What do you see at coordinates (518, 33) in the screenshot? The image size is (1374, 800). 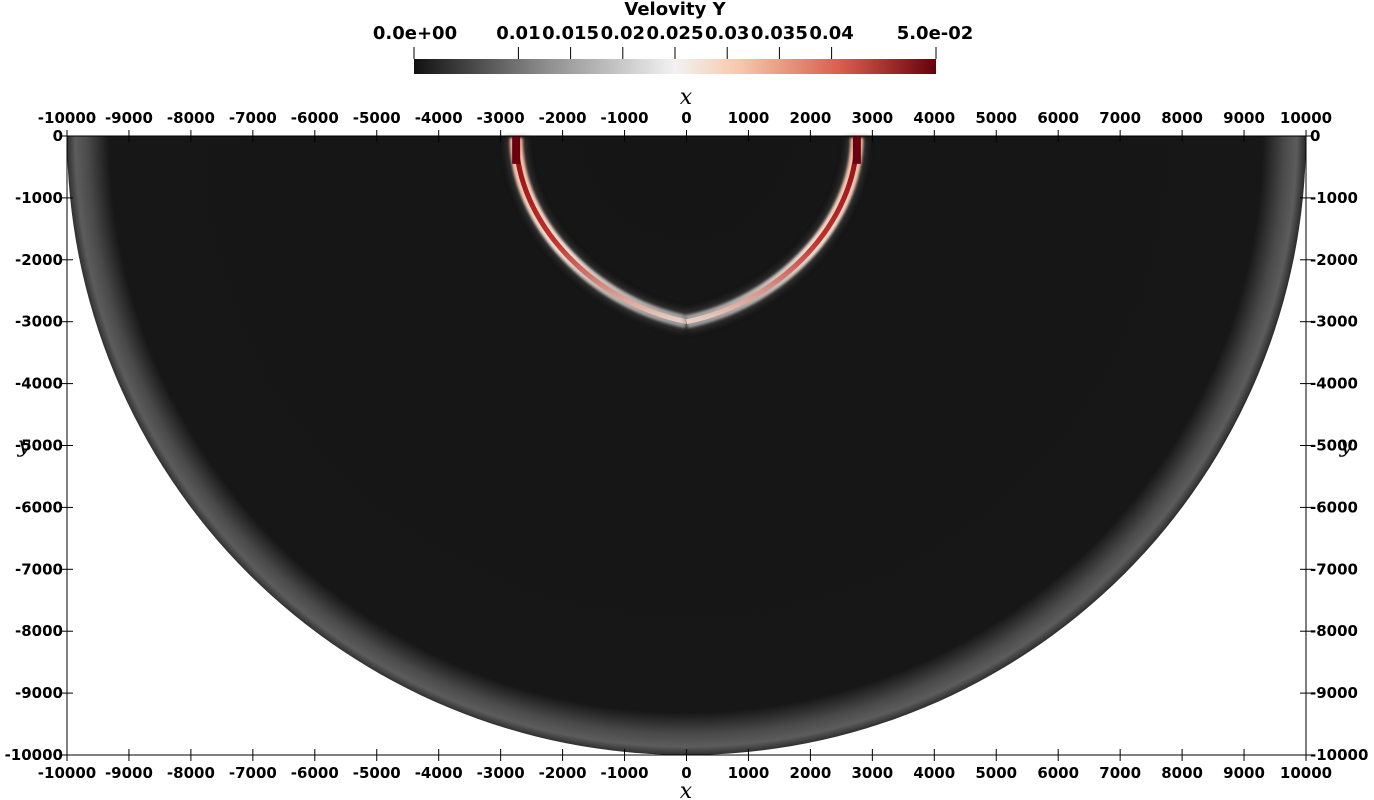 I see `colorbar-tick-label: 0.01` at bounding box center [518, 33].